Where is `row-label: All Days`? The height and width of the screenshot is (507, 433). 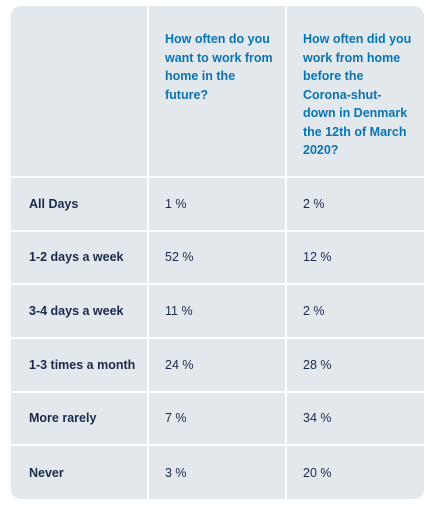
row-label: All Days is located at coordinates (79, 203).